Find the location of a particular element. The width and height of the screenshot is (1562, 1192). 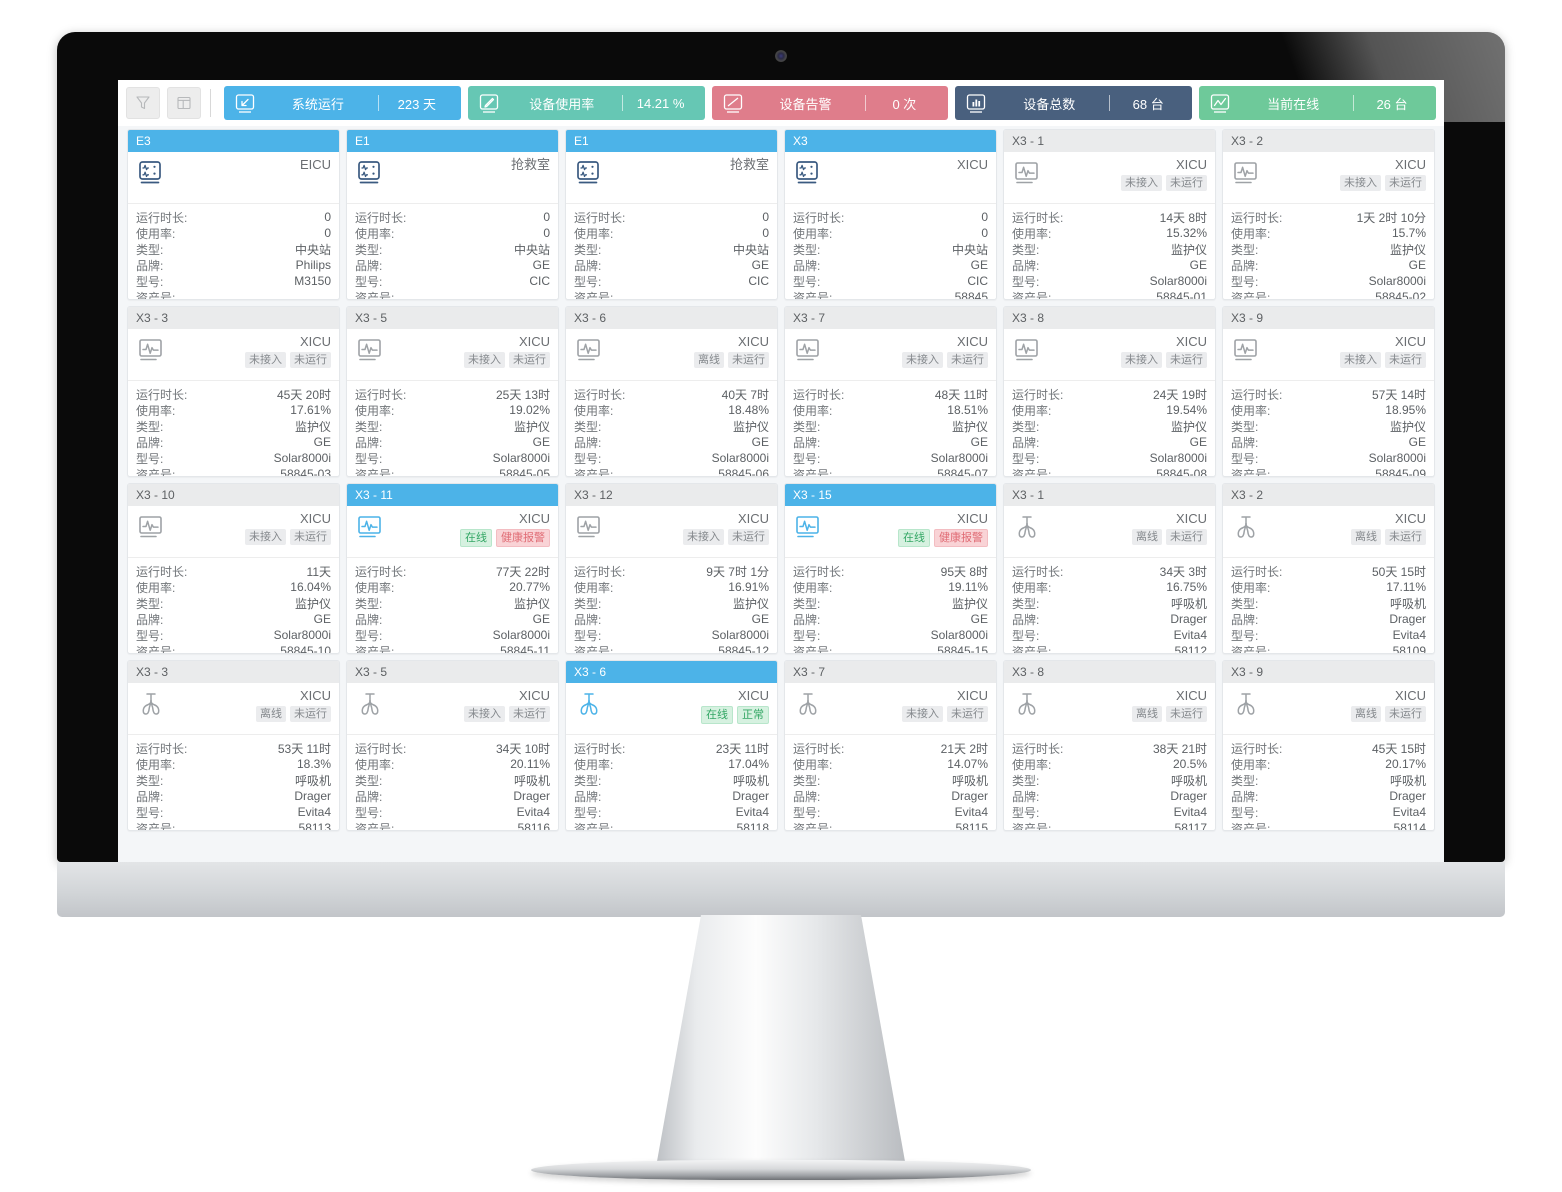

card-header: X3 - 1 is located at coordinates (1109, 141).